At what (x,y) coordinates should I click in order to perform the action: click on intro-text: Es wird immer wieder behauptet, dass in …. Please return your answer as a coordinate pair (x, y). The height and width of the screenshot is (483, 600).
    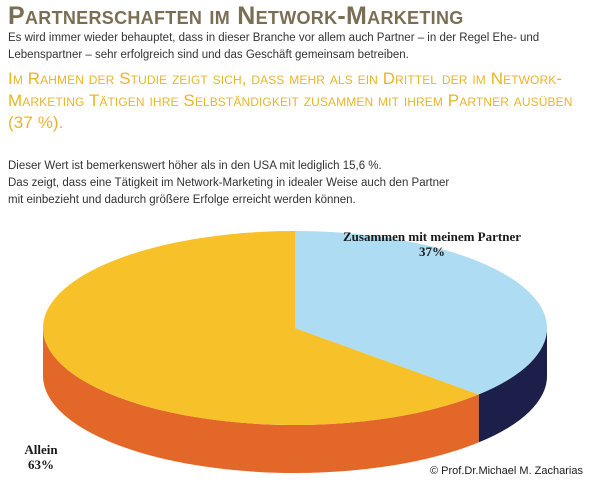
    Looking at the image, I should click on (274, 46).